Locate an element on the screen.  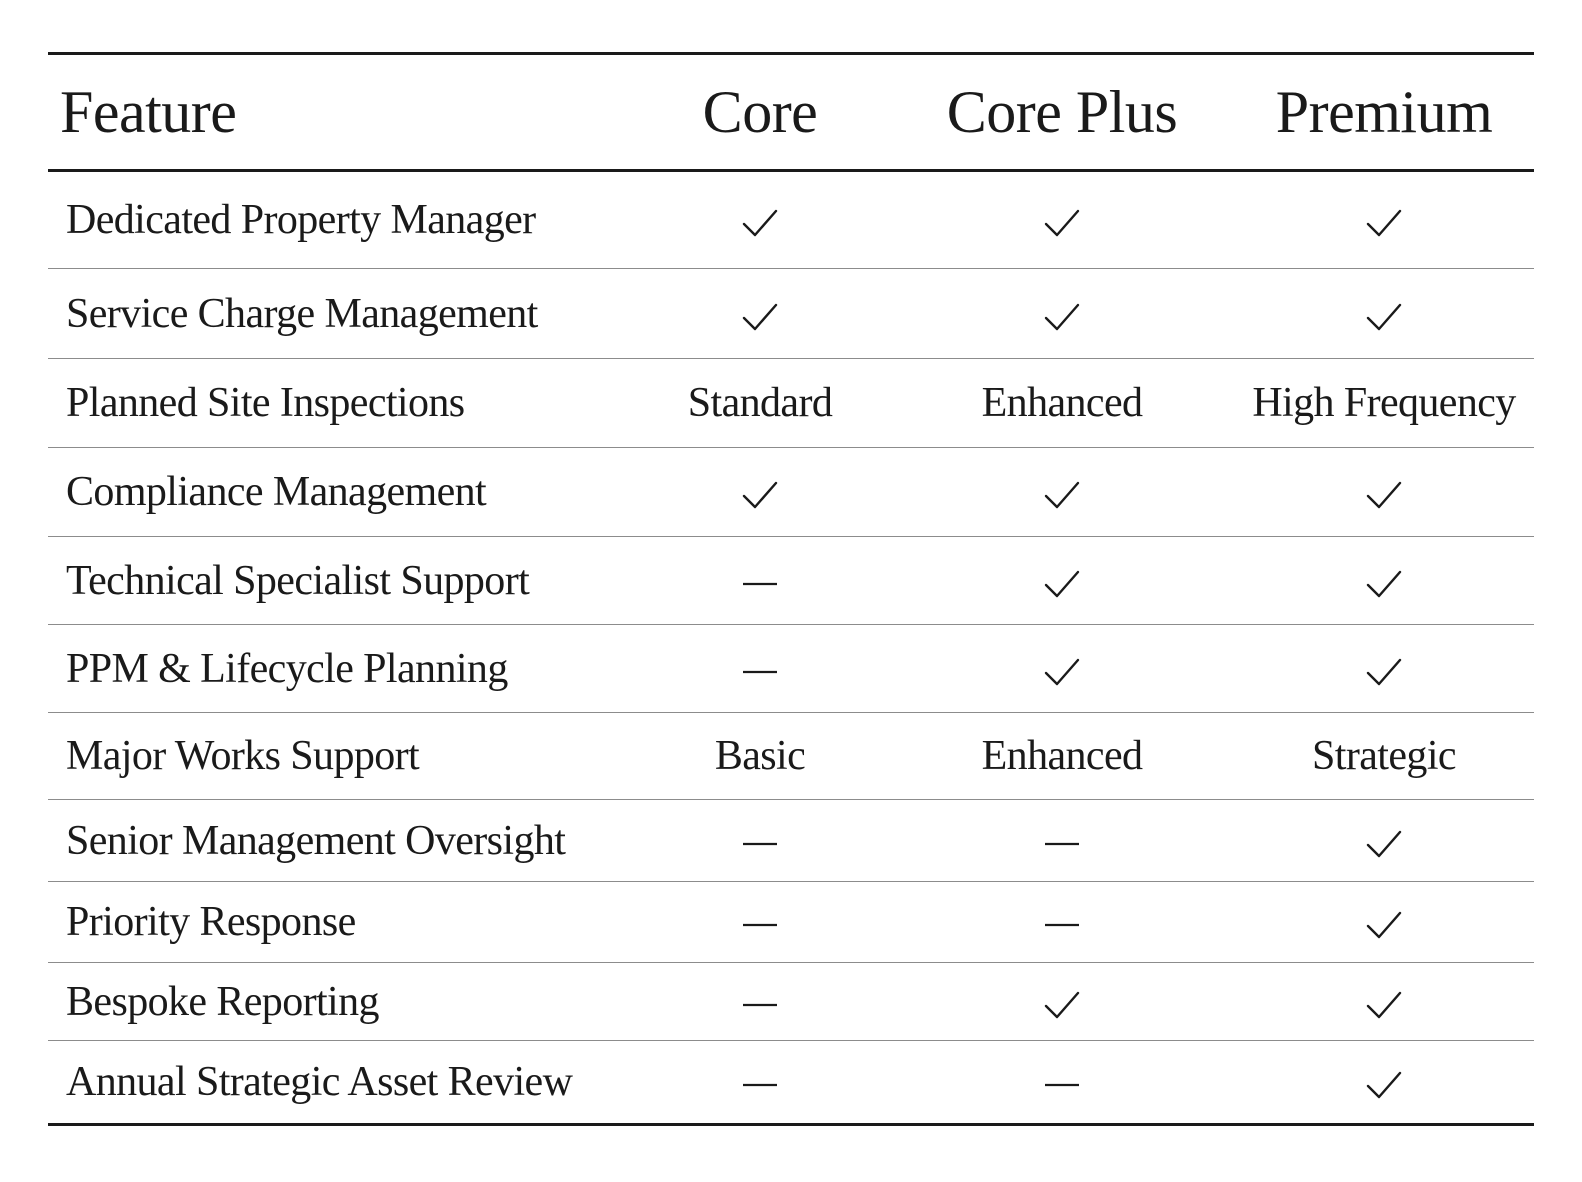
premium-value: Strategic is located at coordinates (1384, 756).